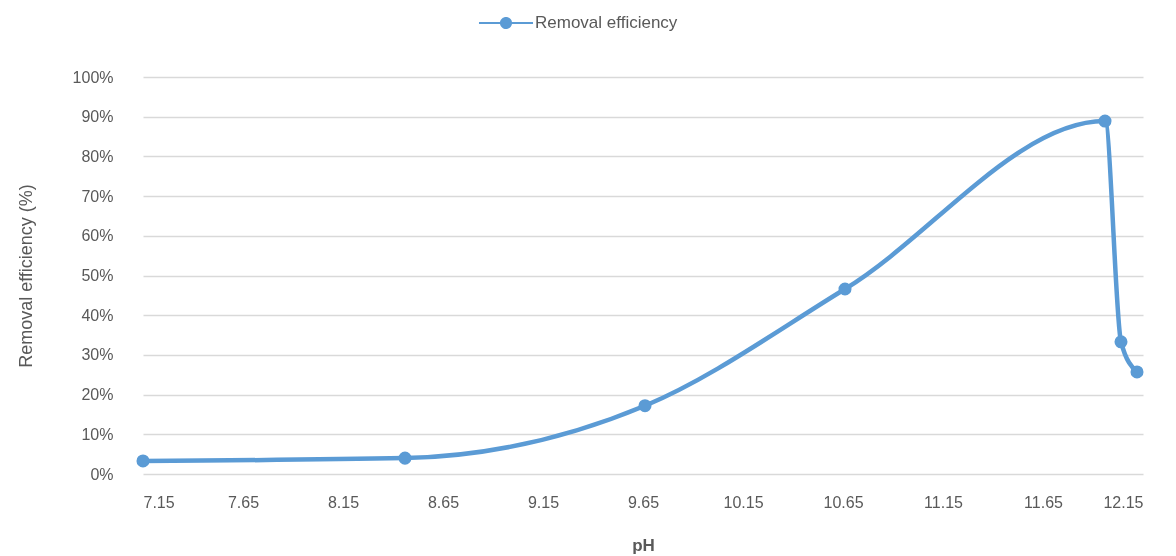  Describe the element at coordinates (97, 117) in the screenshot. I see `y-tick-label: 90%` at that location.